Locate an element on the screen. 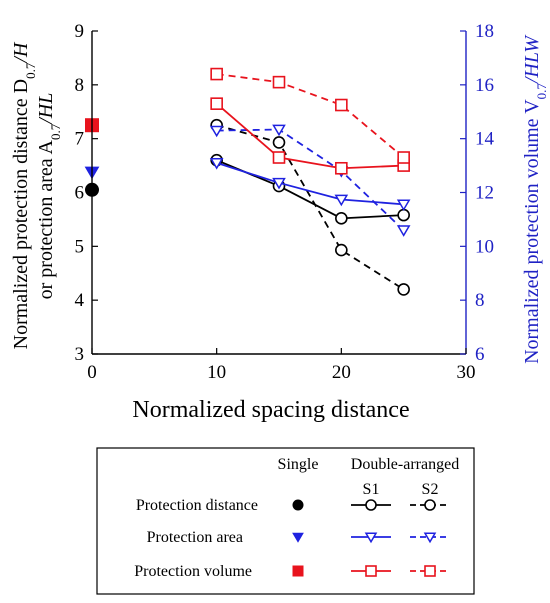 This screenshot has width=550, height=603. legend-marker-area-s2 is located at coordinates (430, 538).